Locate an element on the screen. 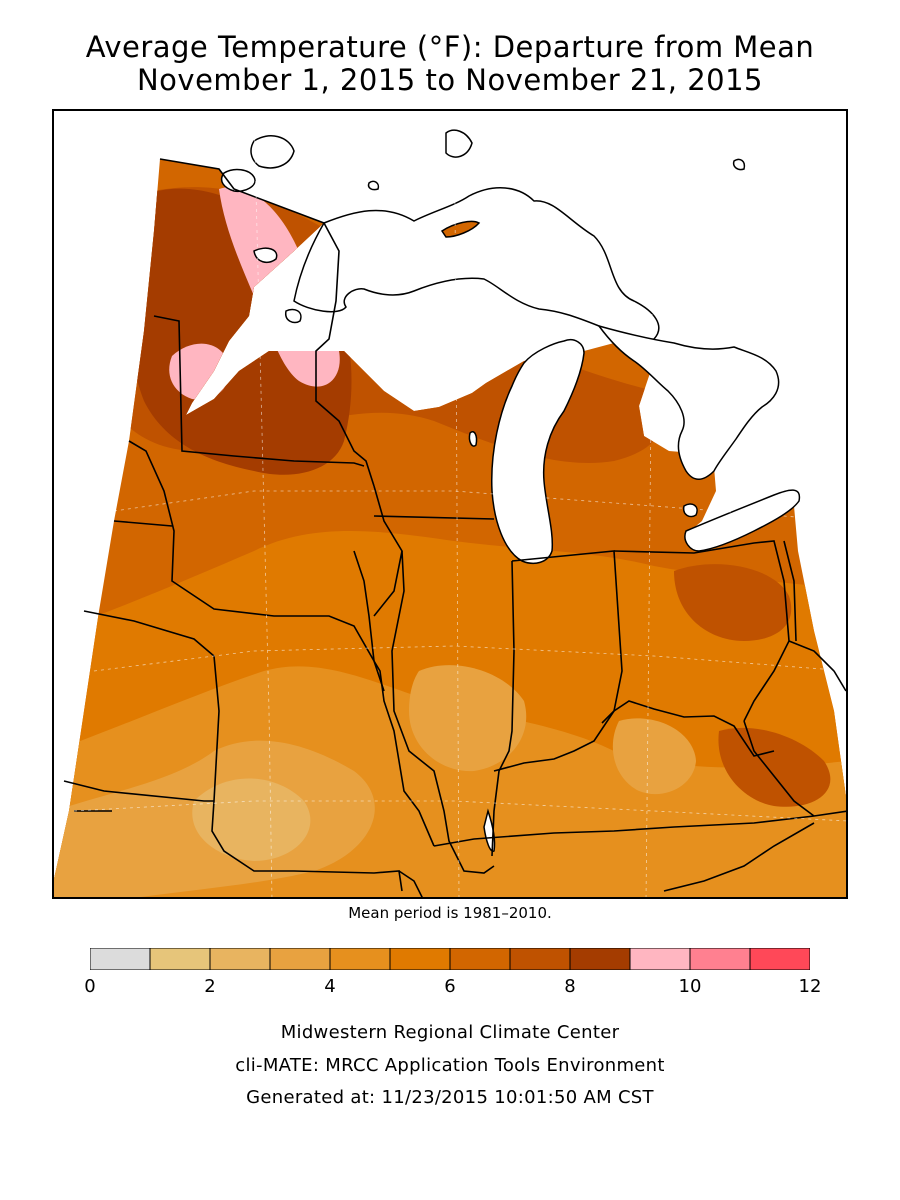 Image resolution: width=900 pixels, height=1200 pixels. canada-islands is located at coordinates (498, 160).